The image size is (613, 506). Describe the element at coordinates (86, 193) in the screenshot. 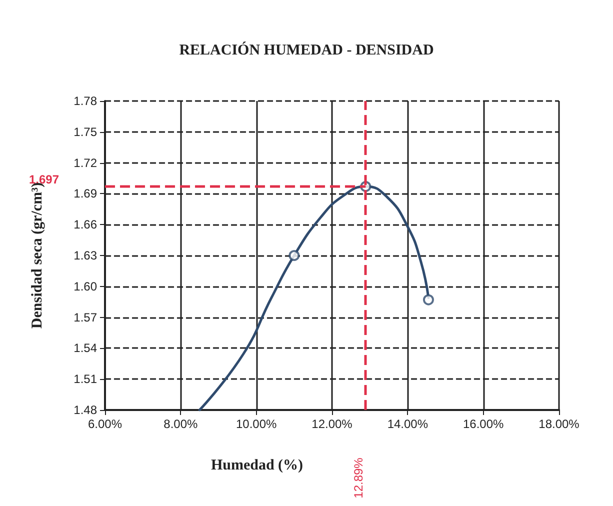

I see `y-tick-label: 1.69` at that location.